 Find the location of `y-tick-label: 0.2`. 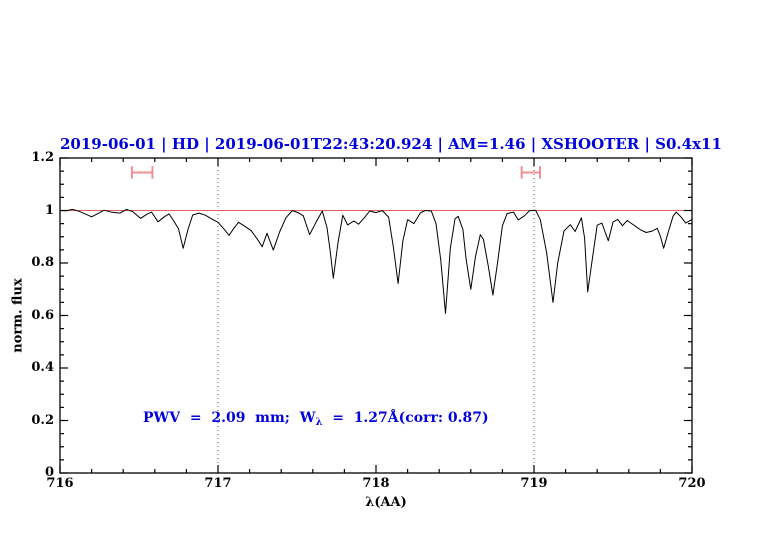

y-tick-label: 0.2 is located at coordinates (42, 420).